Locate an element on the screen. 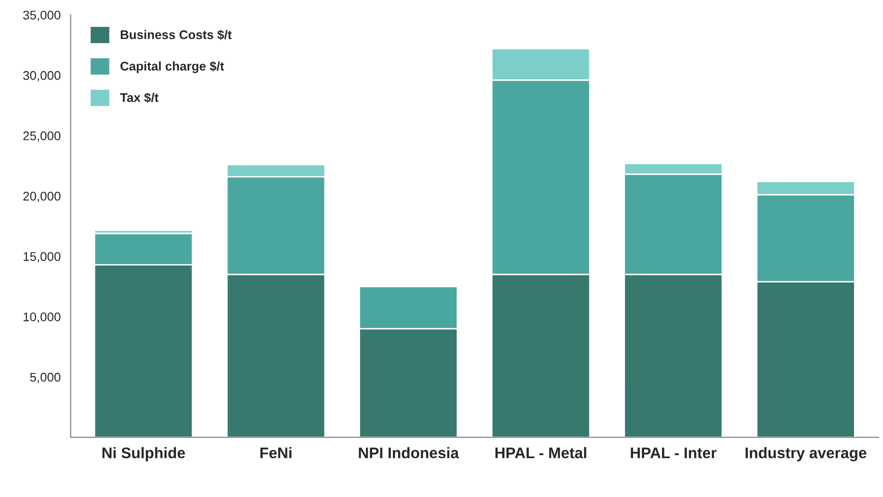  y-tick-label: 15,000 is located at coordinates (42, 257).